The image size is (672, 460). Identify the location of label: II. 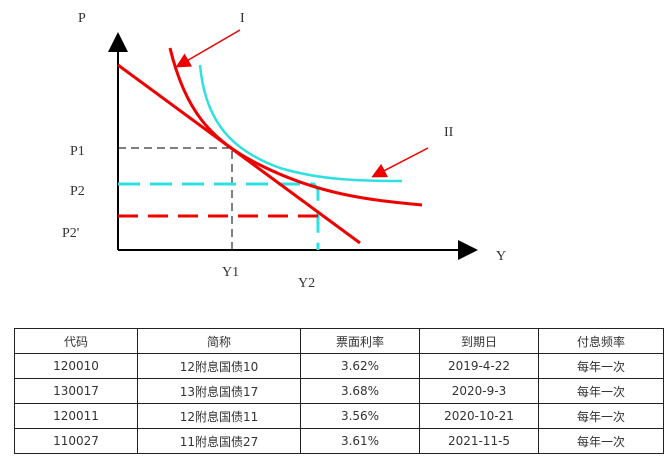
(449, 132).